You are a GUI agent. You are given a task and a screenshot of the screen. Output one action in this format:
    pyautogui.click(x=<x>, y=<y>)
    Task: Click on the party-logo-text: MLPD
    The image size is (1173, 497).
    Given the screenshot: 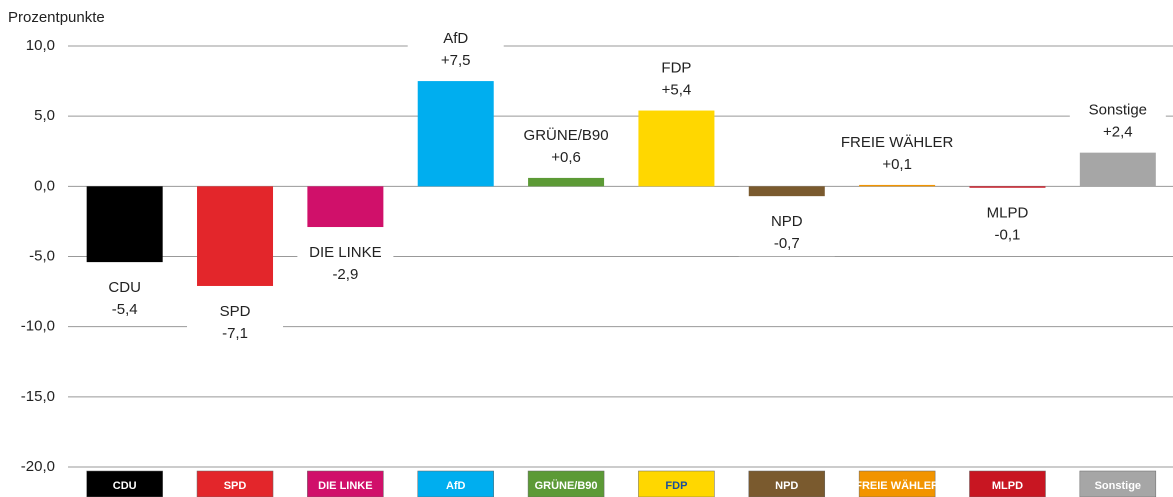 What is the action you would take?
    pyautogui.click(x=1007, y=486)
    